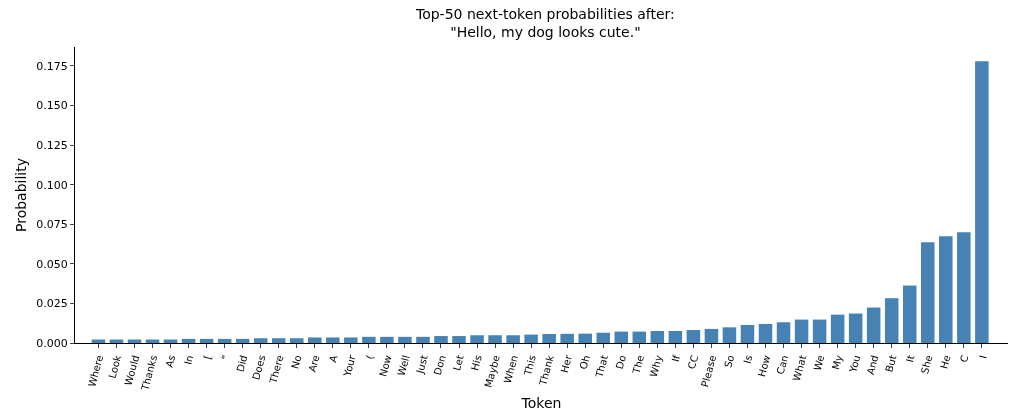  I want to click on x-tick-label: Where, so click(96, 371).